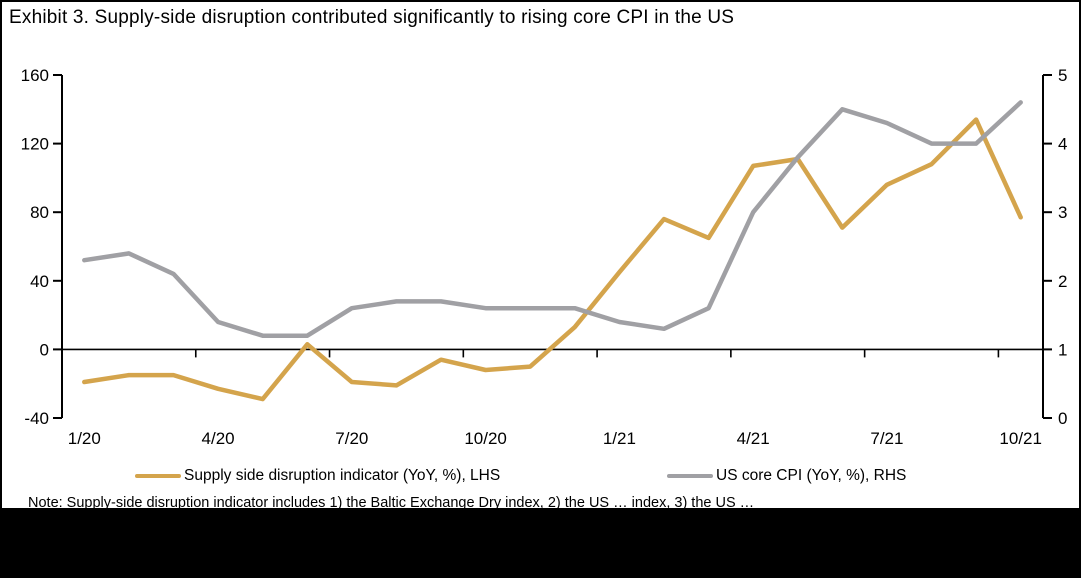 The width and height of the screenshot is (1081, 578). What do you see at coordinates (84, 438) in the screenshot?
I see `x-axis-tick-label: 1/20` at bounding box center [84, 438].